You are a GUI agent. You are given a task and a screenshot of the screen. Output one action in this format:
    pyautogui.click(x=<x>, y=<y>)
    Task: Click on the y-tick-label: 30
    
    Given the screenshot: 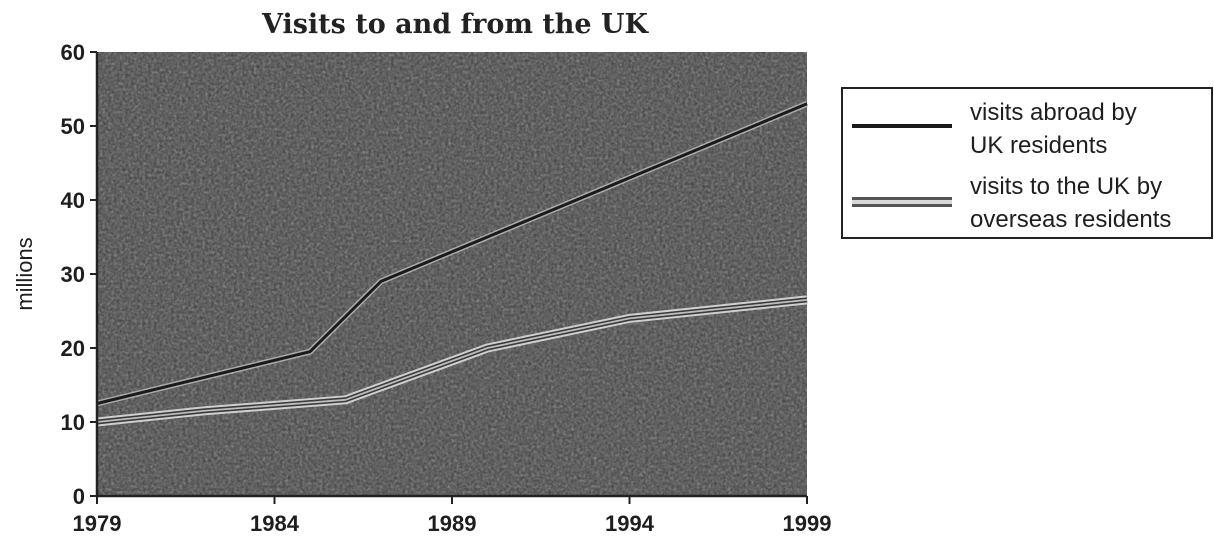 What is the action you would take?
    pyautogui.click(x=73, y=274)
    